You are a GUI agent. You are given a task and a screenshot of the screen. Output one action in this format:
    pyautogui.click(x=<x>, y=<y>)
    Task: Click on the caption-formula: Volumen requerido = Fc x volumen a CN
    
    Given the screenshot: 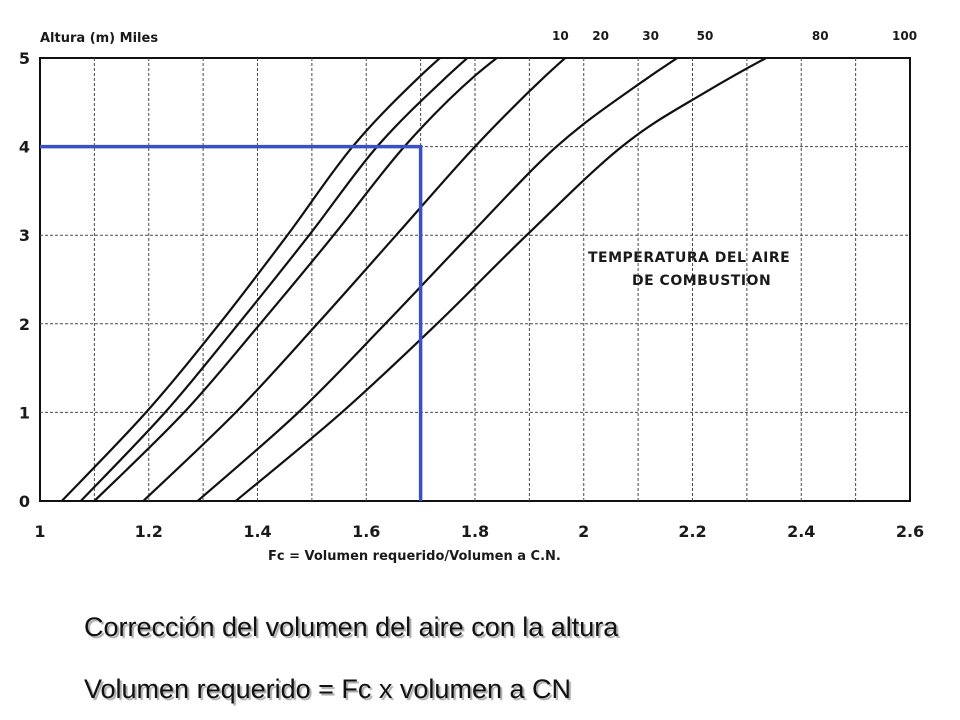 What is the action you would take?
    pyautogui.click(x=327, y=689)
    